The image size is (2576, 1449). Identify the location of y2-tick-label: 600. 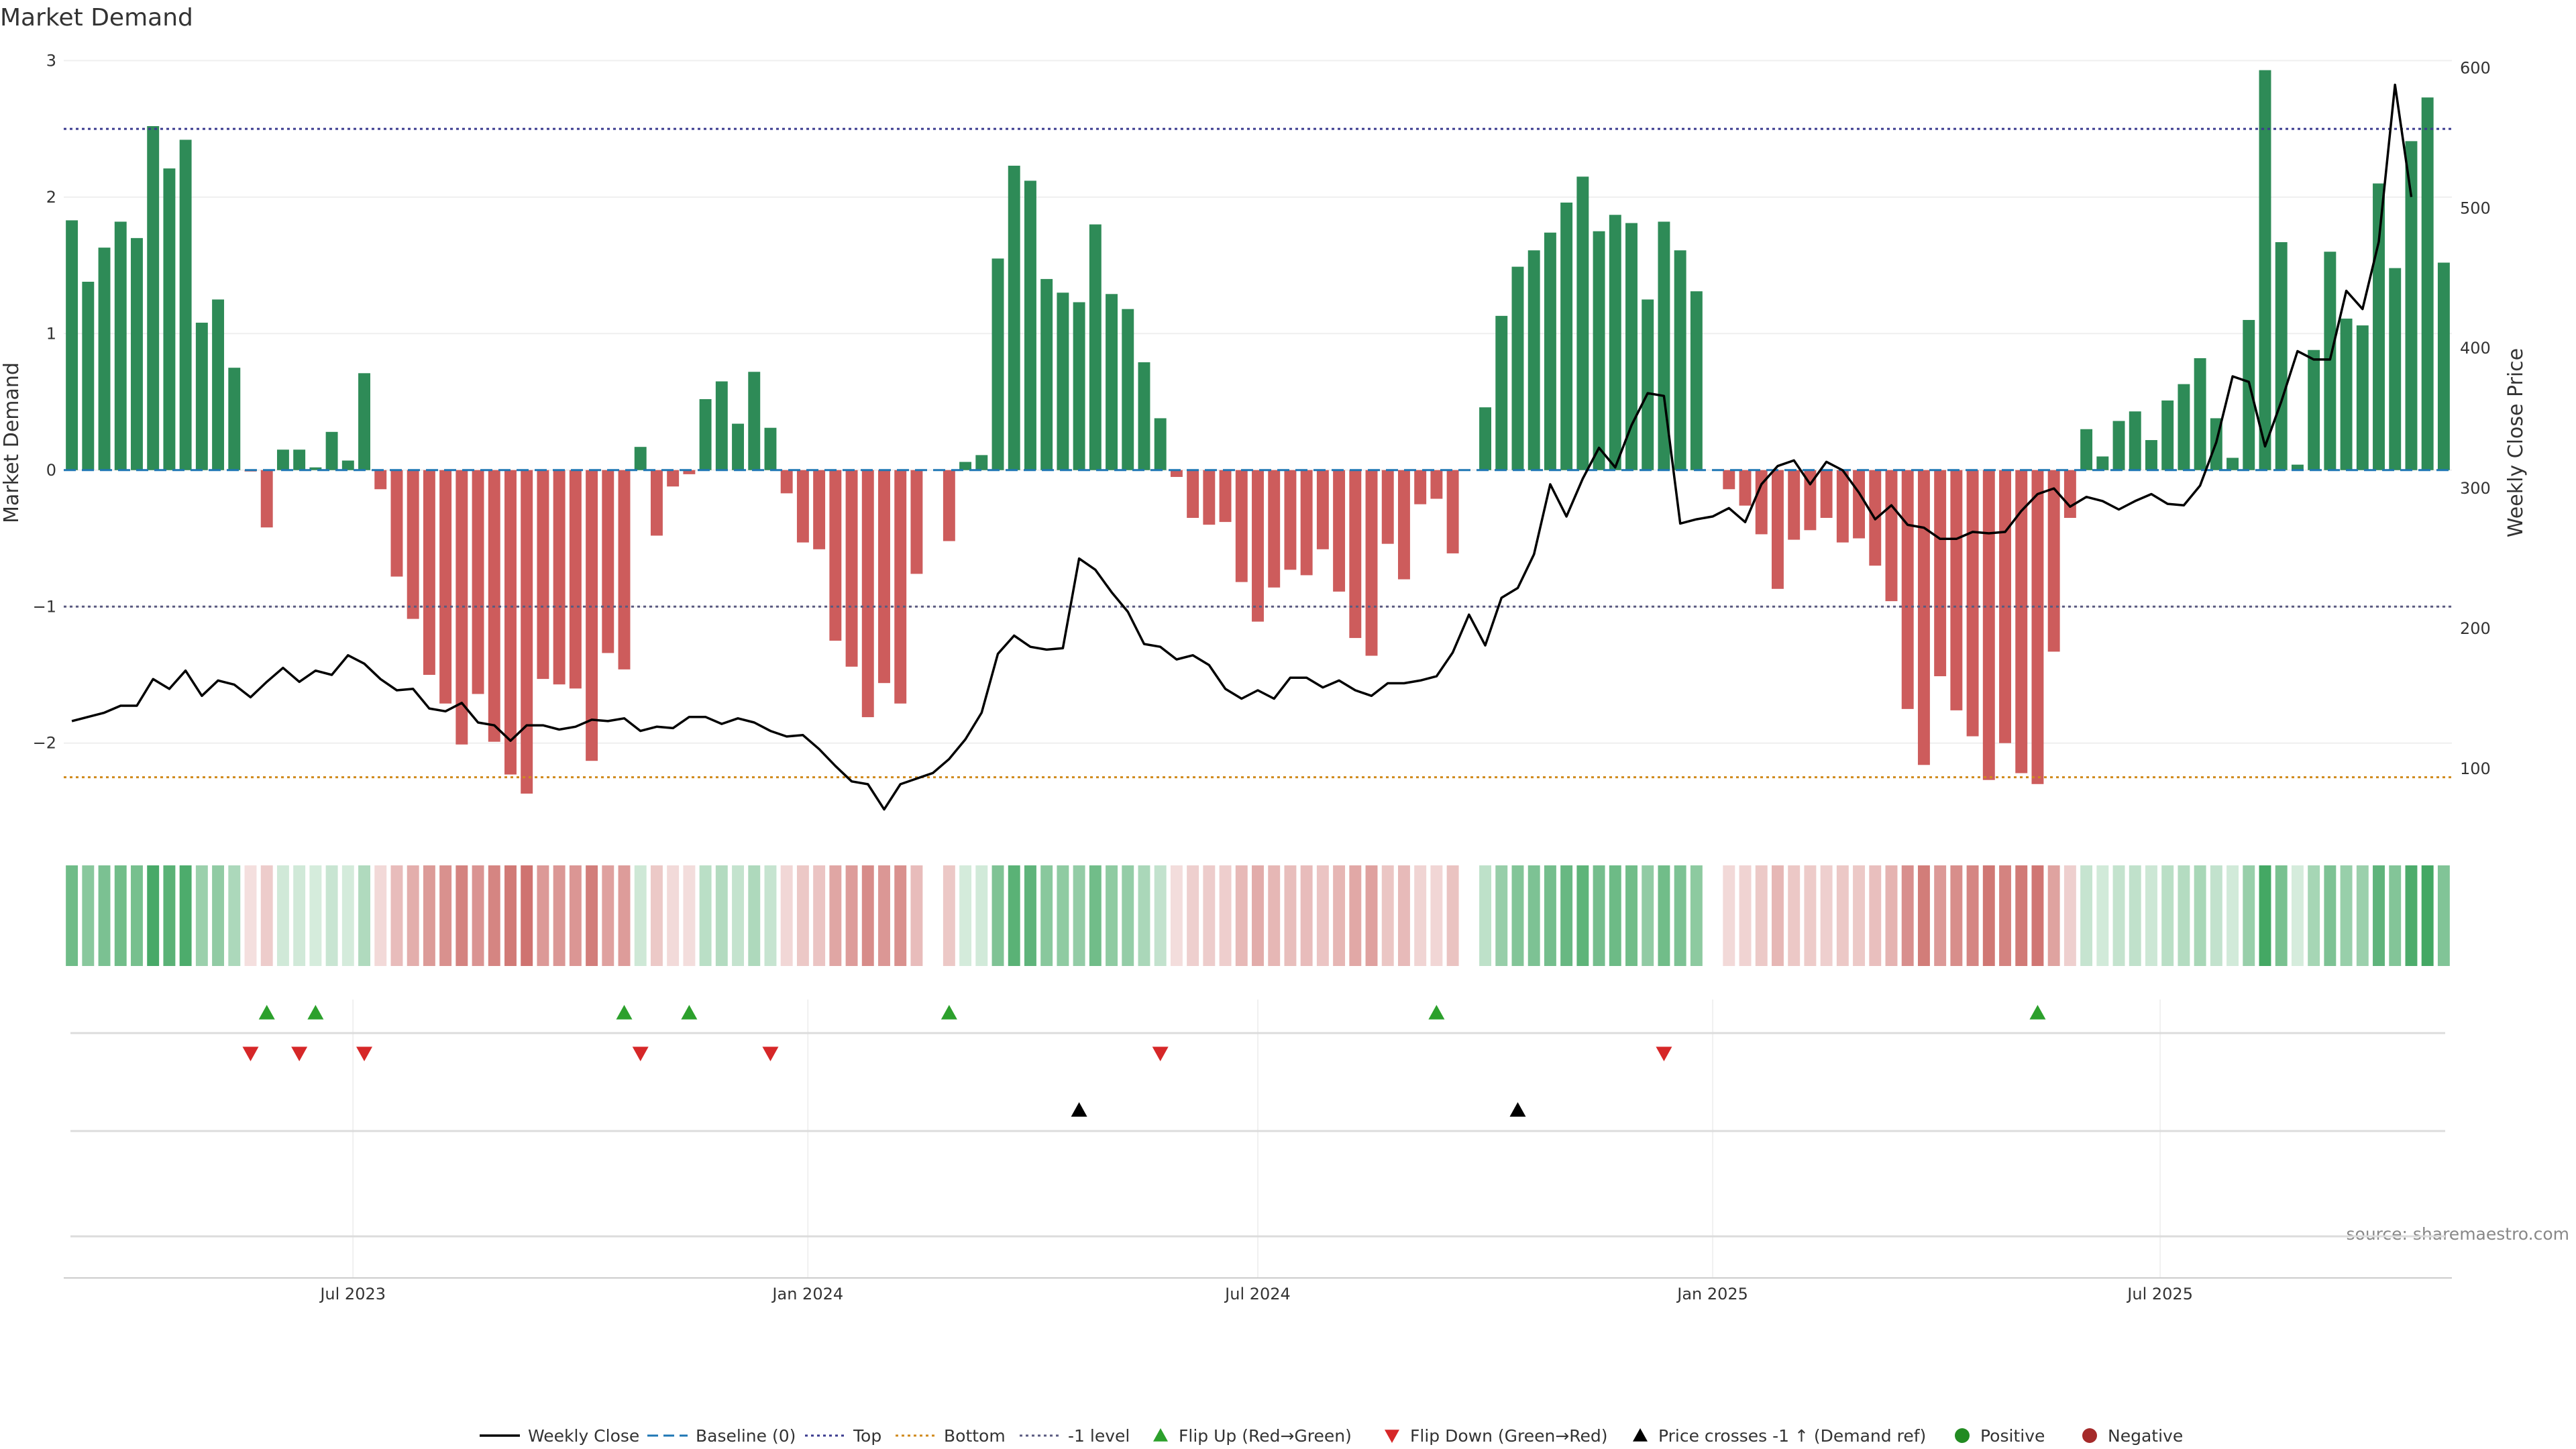
(2475, 67).